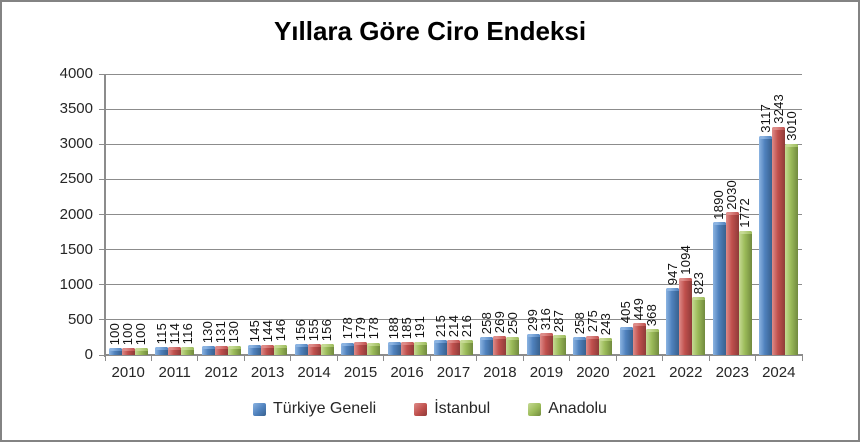  Describe the element at coordinates (686, 316) in the screenshot. I see `bar-i̇stanbul-2022` at that location.